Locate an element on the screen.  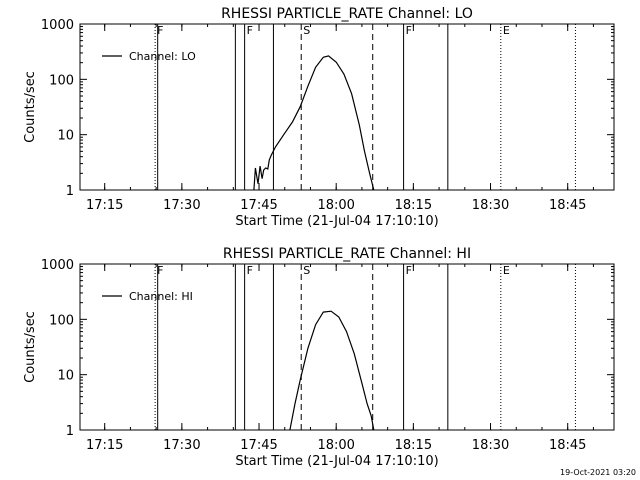
legend-label: Channel: LO is located at coordinates (162, 56).